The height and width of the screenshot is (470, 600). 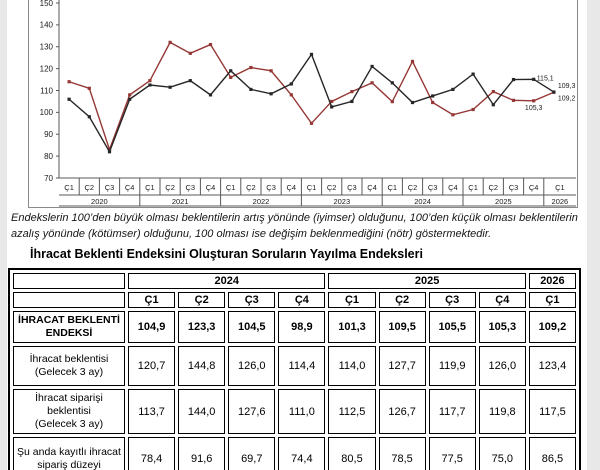 What do you see at coordinates (452, 300) in the screenshot?
I see `quarter-header-cell: Ç3` at bounding box center [452, 300].